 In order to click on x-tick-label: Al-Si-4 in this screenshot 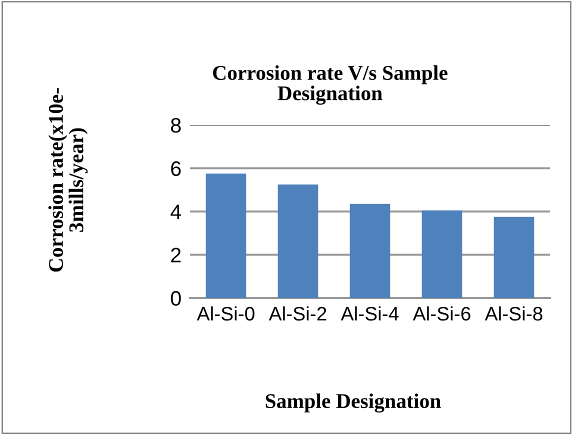, I will do `click(369, 313)`.